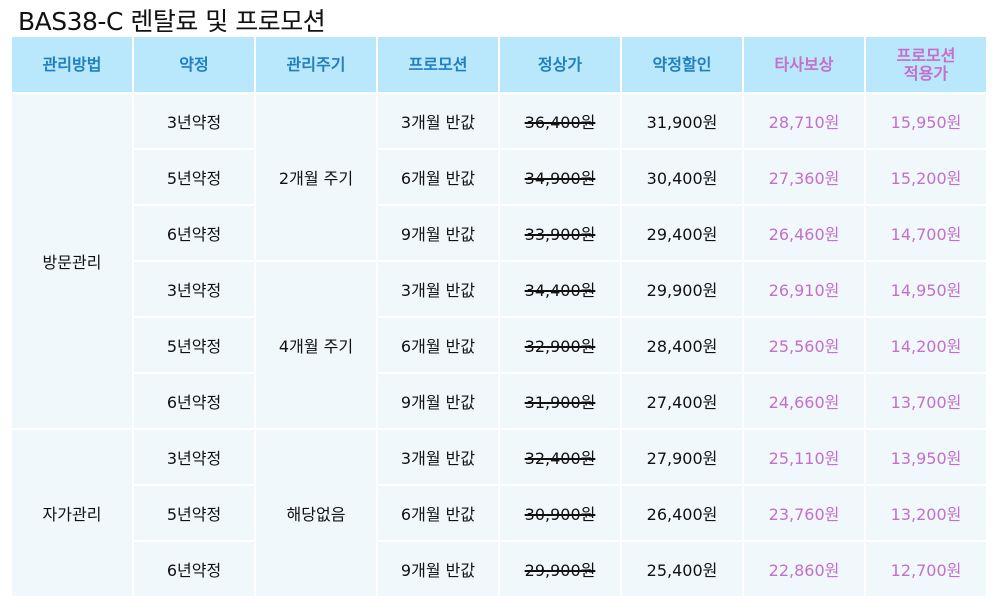 Image resolution: width=1000 pixels, height=612 pixels. I want to click on compensation-price-cell: 25,110원, so click(804, 457).